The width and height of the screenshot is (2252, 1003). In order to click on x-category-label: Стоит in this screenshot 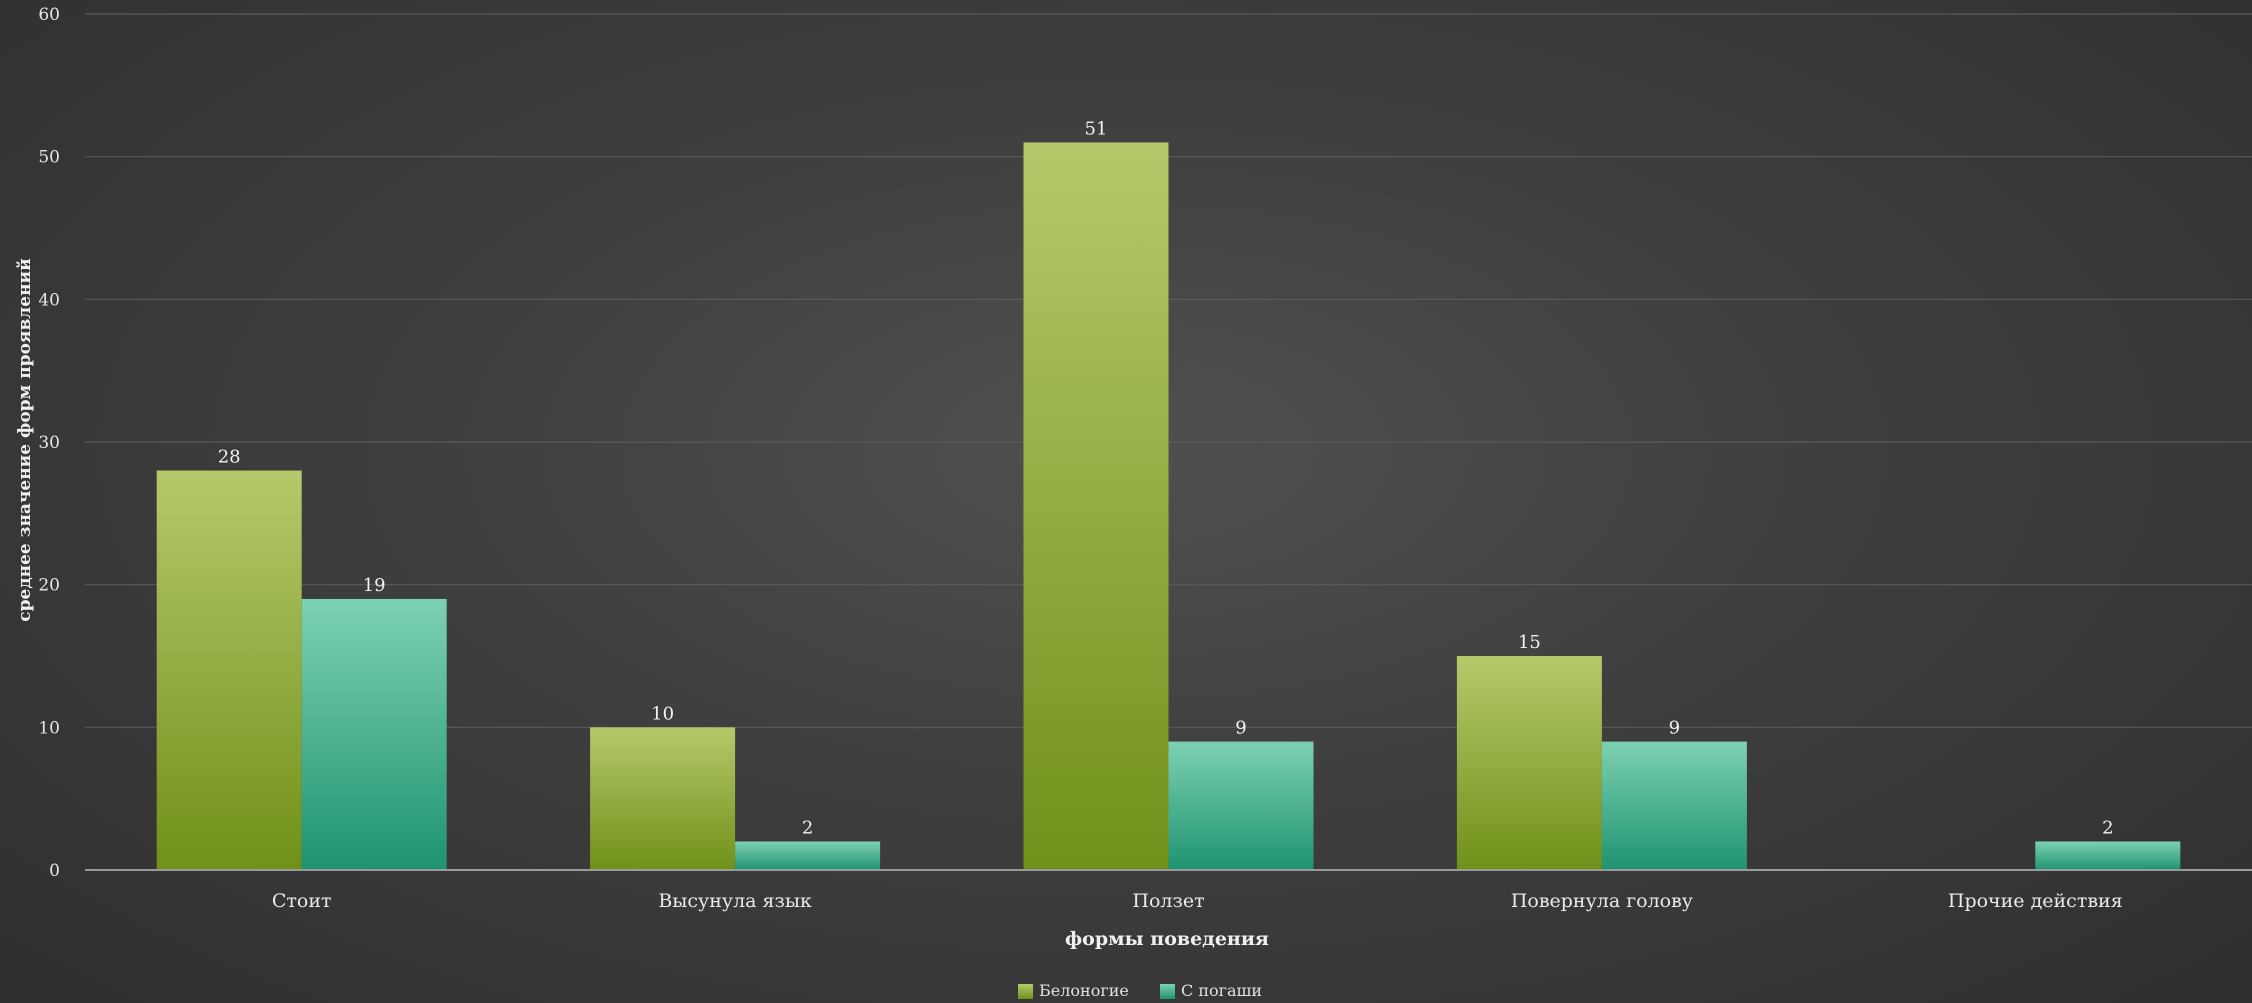, I will do `click(302, 901)`.